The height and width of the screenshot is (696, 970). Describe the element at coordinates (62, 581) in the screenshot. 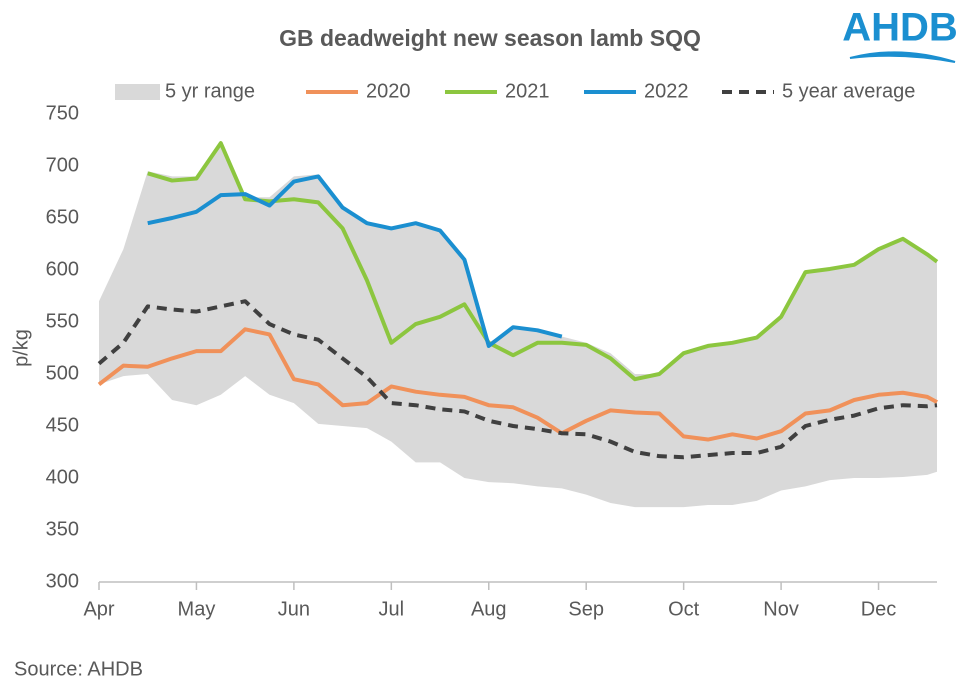

I see `y-tick-label: 300` at that location.